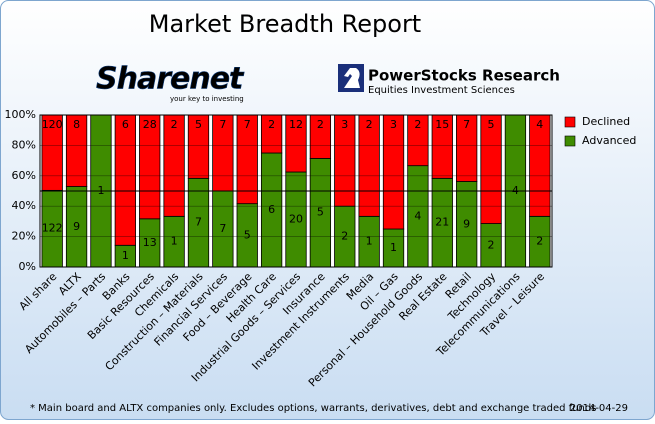  I want to click on y-tick-label: 80%, so click(24, 144).